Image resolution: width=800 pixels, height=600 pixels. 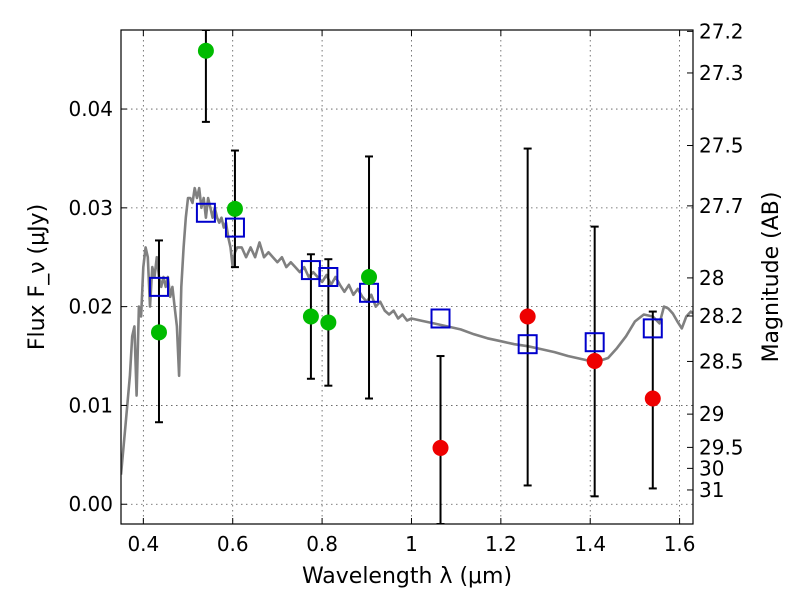 What do you see at coordinates (721, 146) in the screenshot?
I see `magnitude-tick-label: 27.5` at bounding box center [721, 146].